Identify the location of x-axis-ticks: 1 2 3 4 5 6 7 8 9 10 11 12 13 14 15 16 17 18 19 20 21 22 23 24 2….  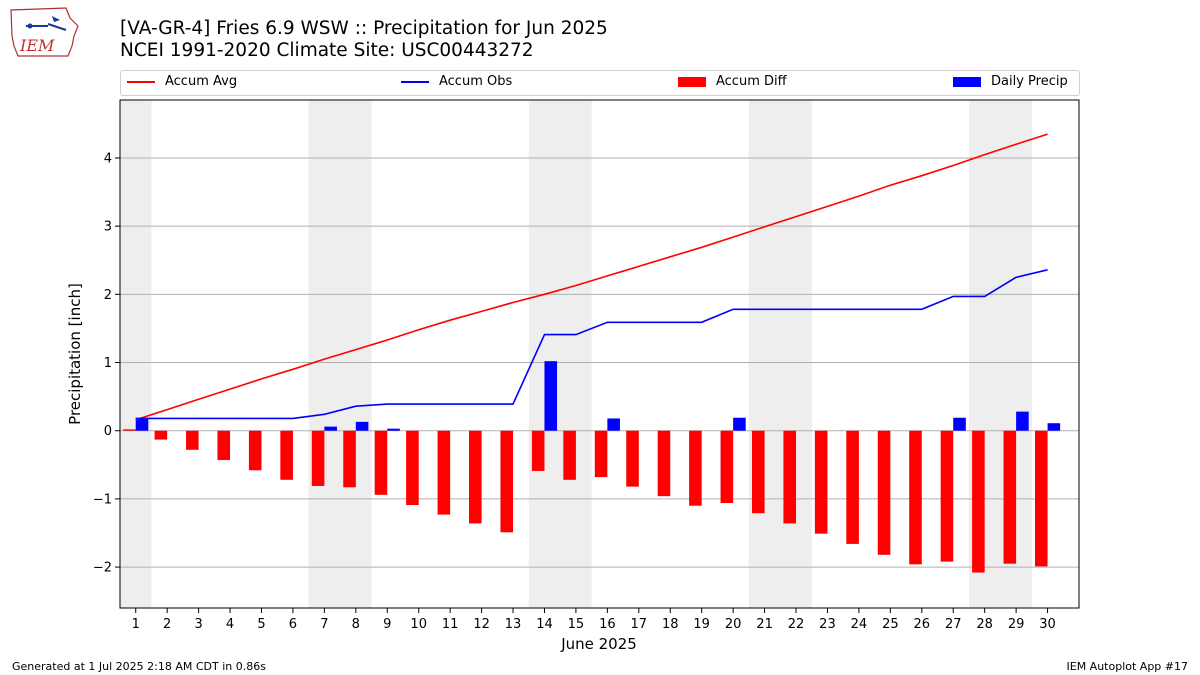
(594, 620).